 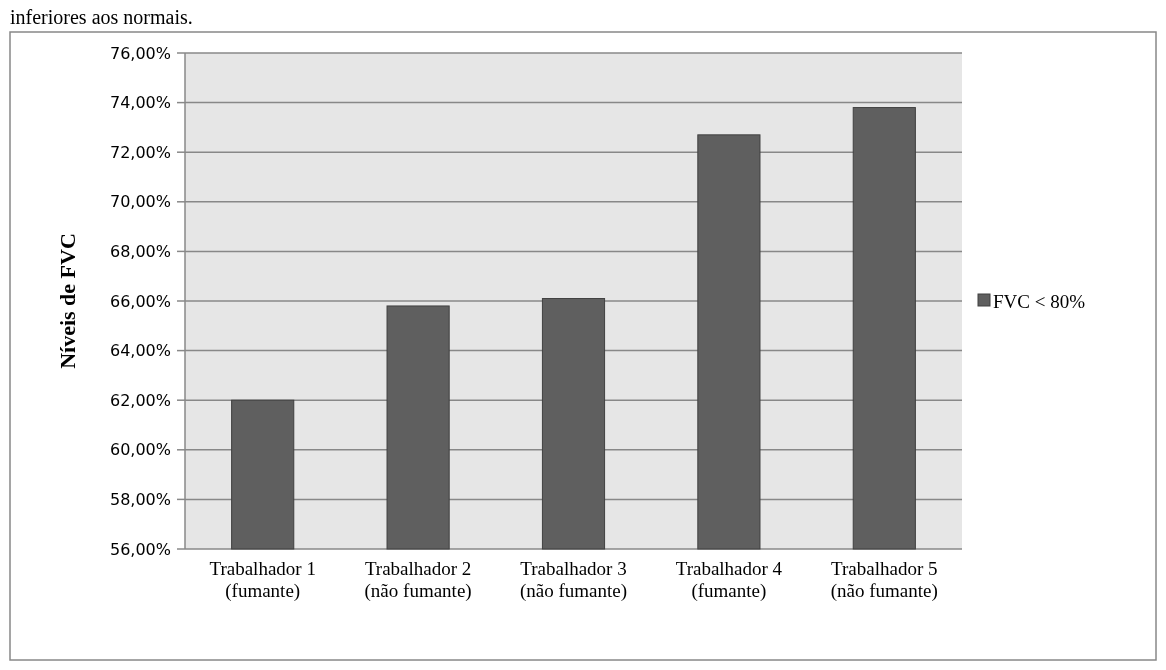 I want to click on y-axis-title: Níveis de FVC, so click(x=67, y=301).